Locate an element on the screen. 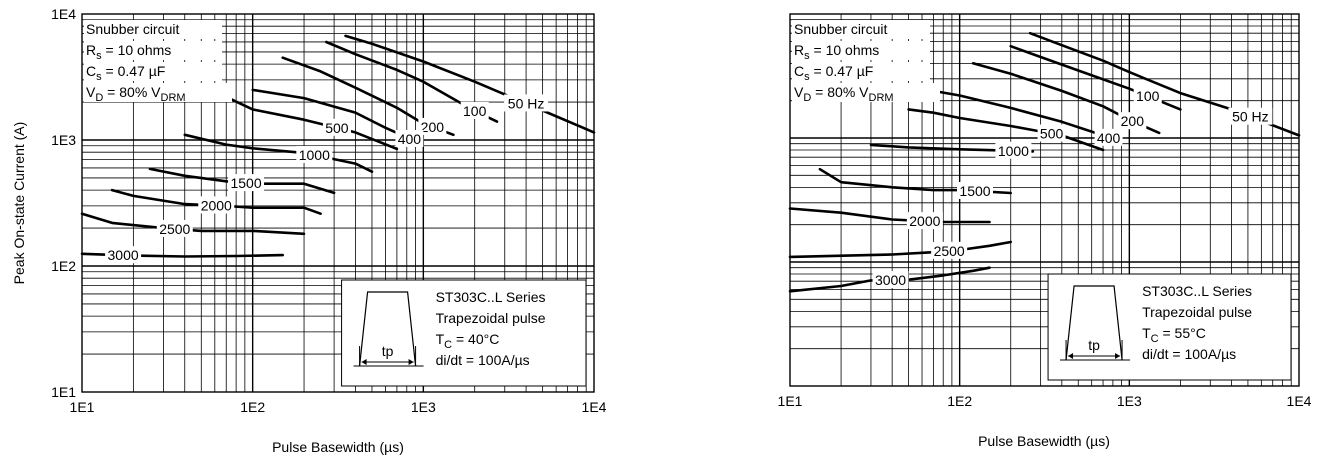 Image resolution: width=1325 pixels, height=464 pixels. condition-text: = 0.47 µF is located at coordinates (134, 71).